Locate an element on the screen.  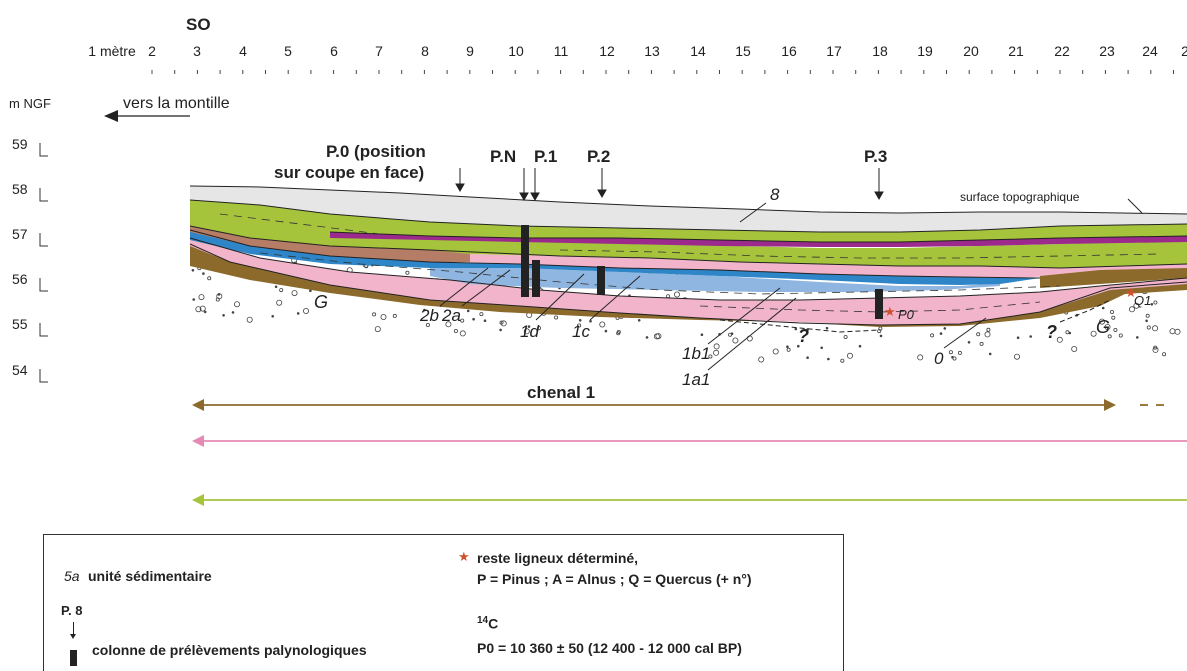
star-marker: ★ is located at coordinates (890, 311).